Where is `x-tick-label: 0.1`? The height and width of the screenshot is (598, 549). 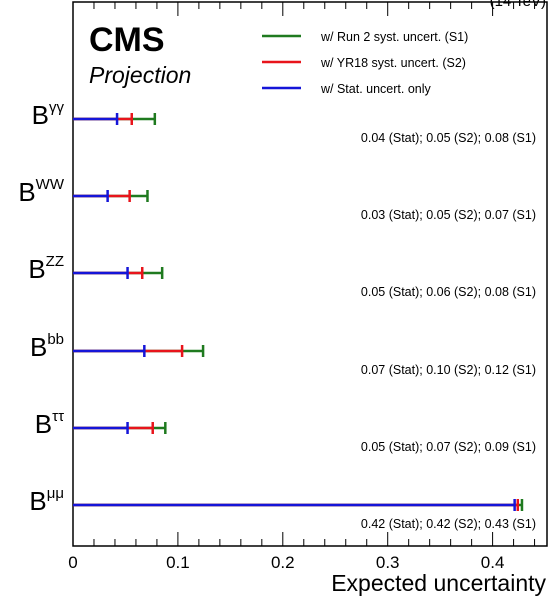 x-tick-label: 0.1 is located at coordinates (178, 562).